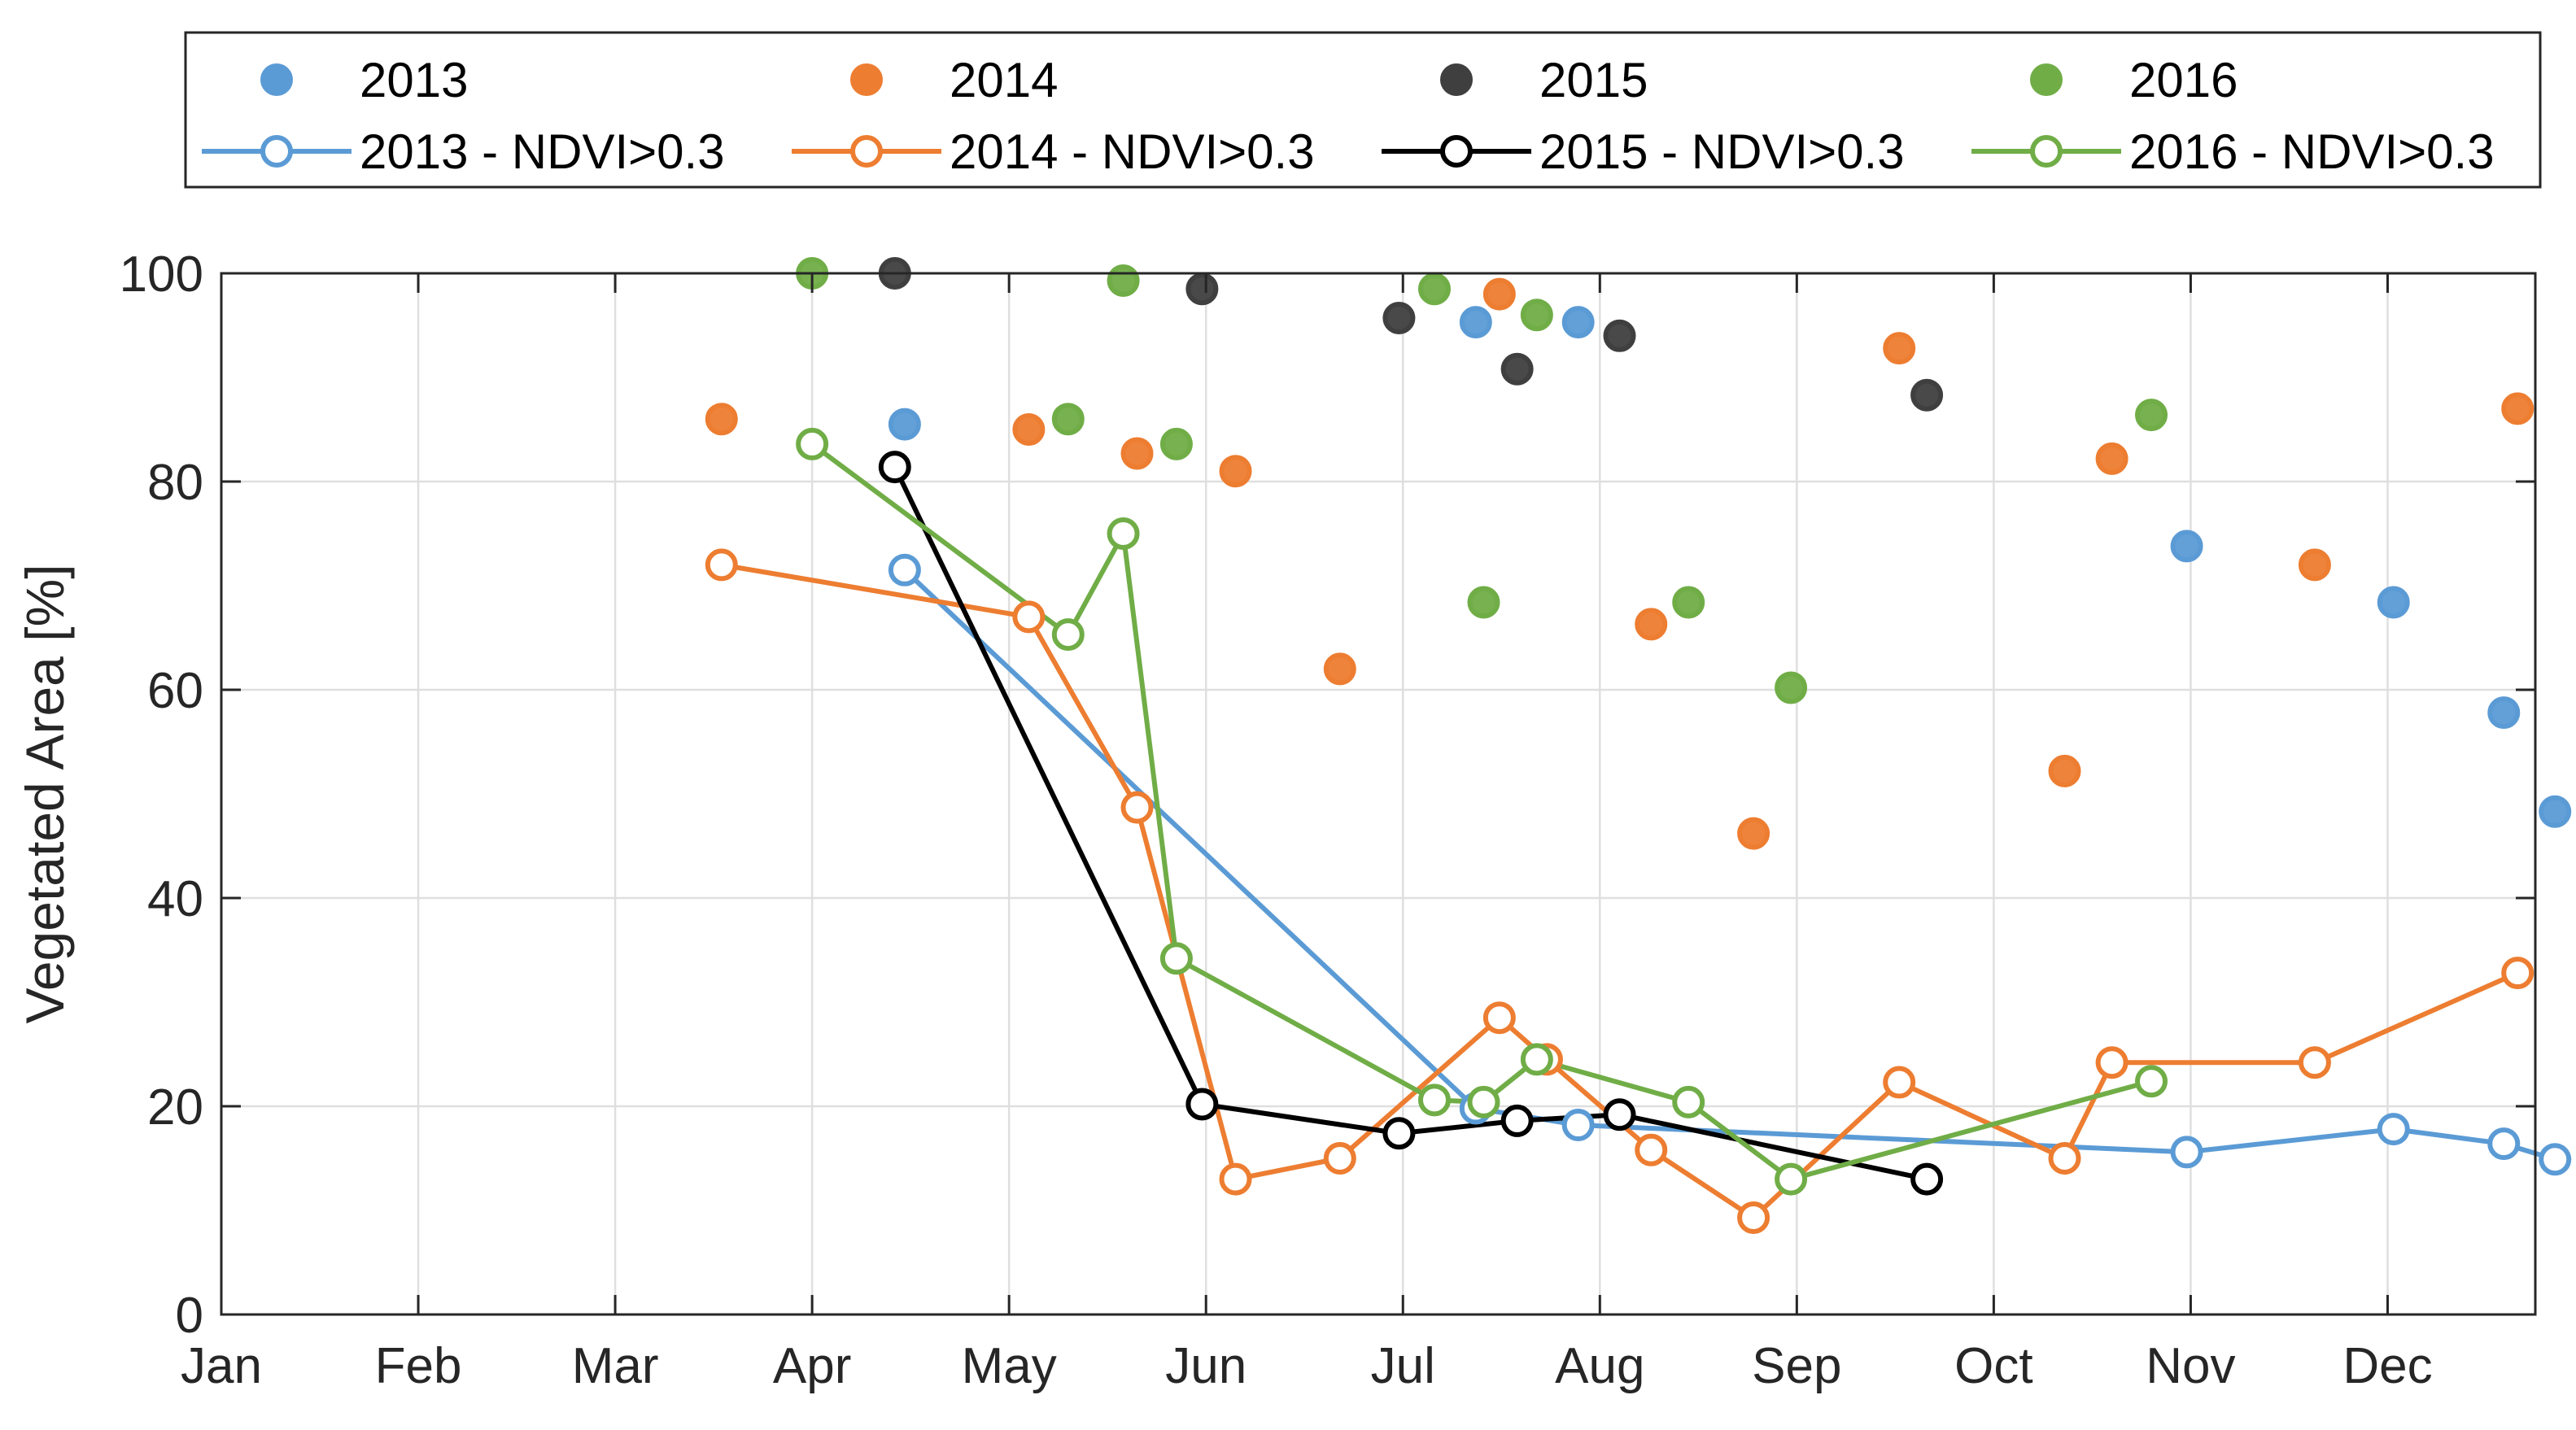 Image resolution: width=2576 pixels, height=1430 pixels. Describe the element at coordinates (221, 1366) in the screenshot. I see `x-tick-label: Jan` at that location.